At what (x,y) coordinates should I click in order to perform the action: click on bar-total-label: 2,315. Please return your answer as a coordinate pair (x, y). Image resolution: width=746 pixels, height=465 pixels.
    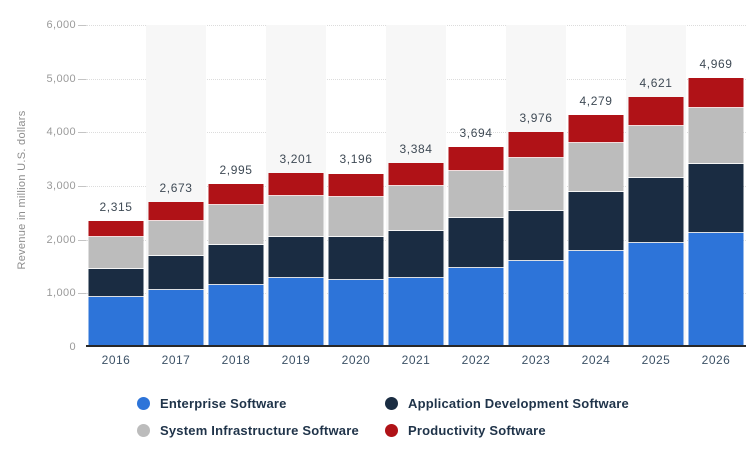
    Looking at the image, I should click on (116, 206).